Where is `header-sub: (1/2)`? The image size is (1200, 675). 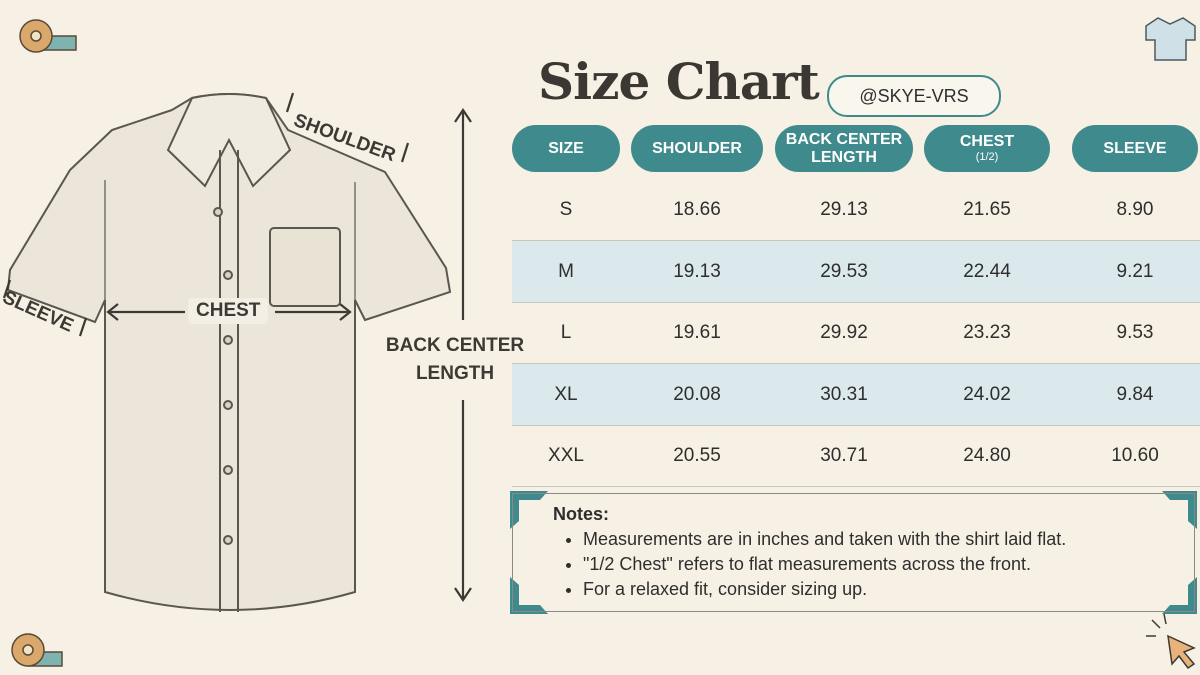
header-sub: (1/2) is located at coordinates (987, 157).